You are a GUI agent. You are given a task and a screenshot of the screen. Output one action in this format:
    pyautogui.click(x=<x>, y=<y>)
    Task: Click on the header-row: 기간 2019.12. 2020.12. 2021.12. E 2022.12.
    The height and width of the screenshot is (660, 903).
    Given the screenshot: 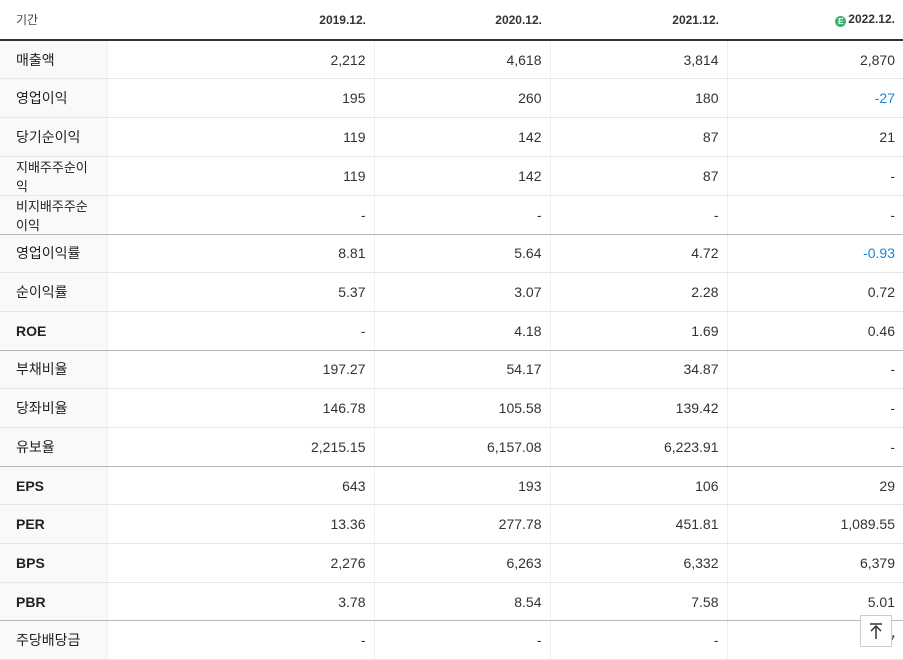 What is the action you would take?
    pyautogui.click(x=451, y=20)
    